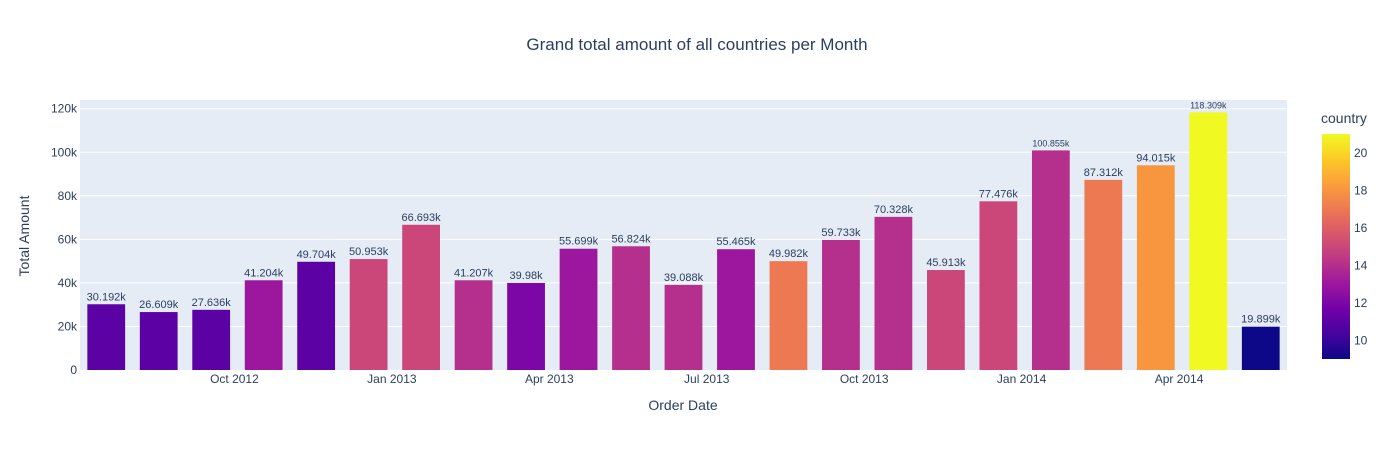  Describe the element at coordinates (999, 194) in the screenshot. I see `bar-value-label: 77.476k` at that location.